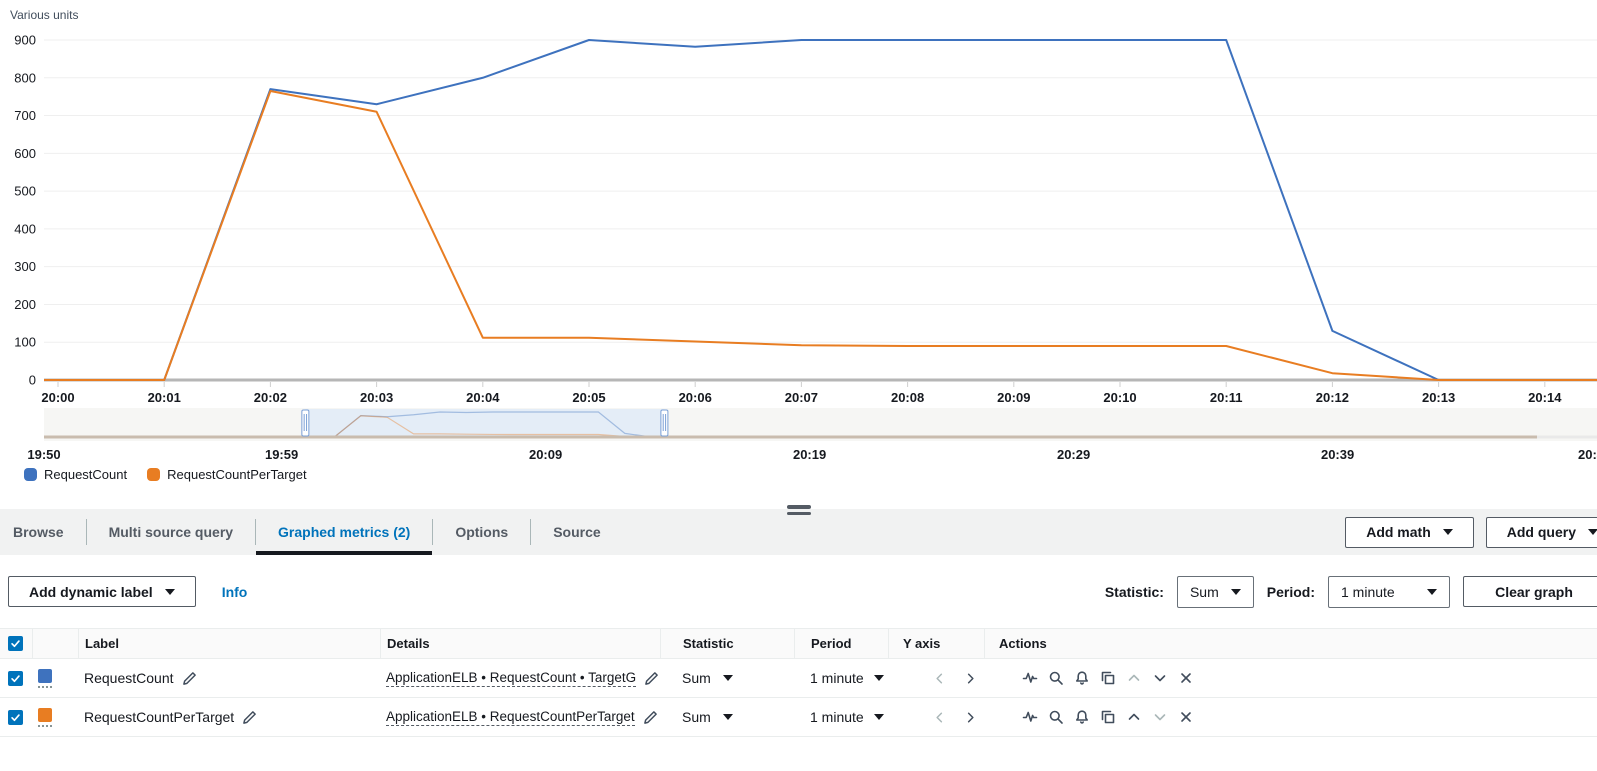 The width and height of the screenshot is (1597, 771). Describe the element at coordinates (15, 643) in the screenshot. I see `select-all-checkbox` at that location.